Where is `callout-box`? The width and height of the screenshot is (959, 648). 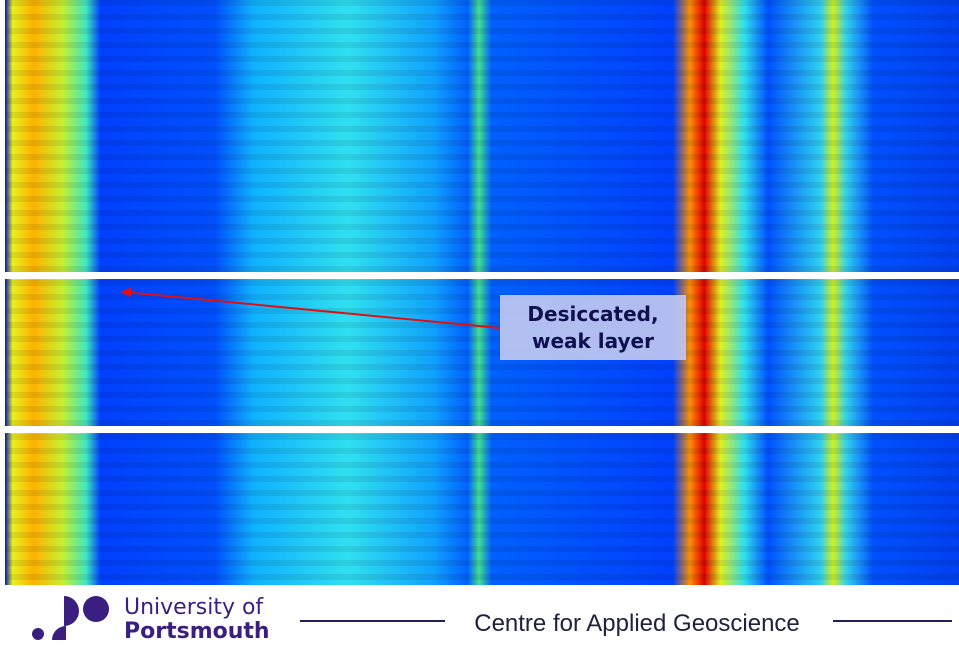 callout-box is located at coordinates (593, 327).